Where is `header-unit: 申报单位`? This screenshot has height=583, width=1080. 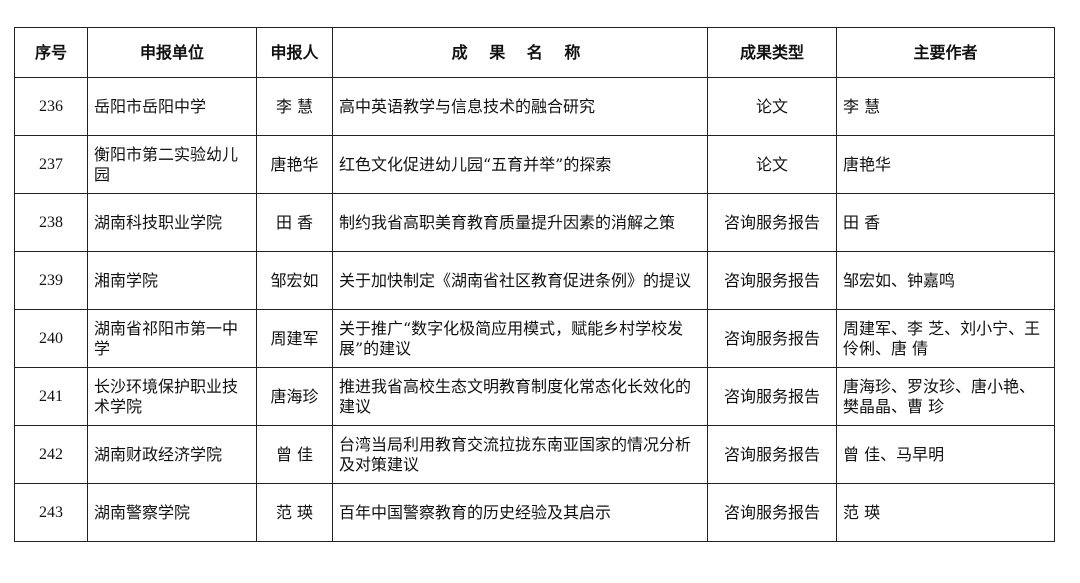
header-unit: 申报单位 is located at coordinates (172, 52).